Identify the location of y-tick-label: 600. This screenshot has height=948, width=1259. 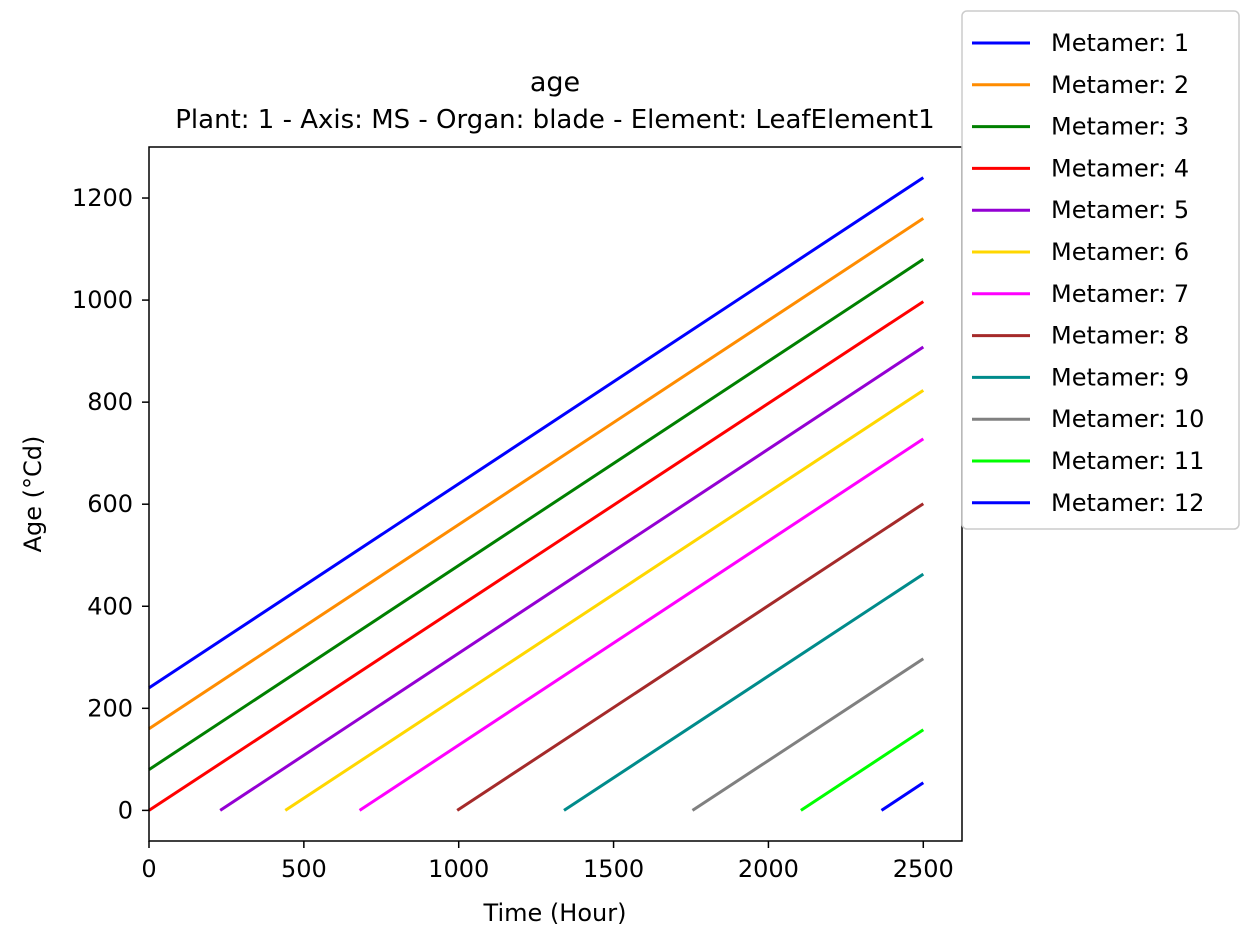
(110, 504).